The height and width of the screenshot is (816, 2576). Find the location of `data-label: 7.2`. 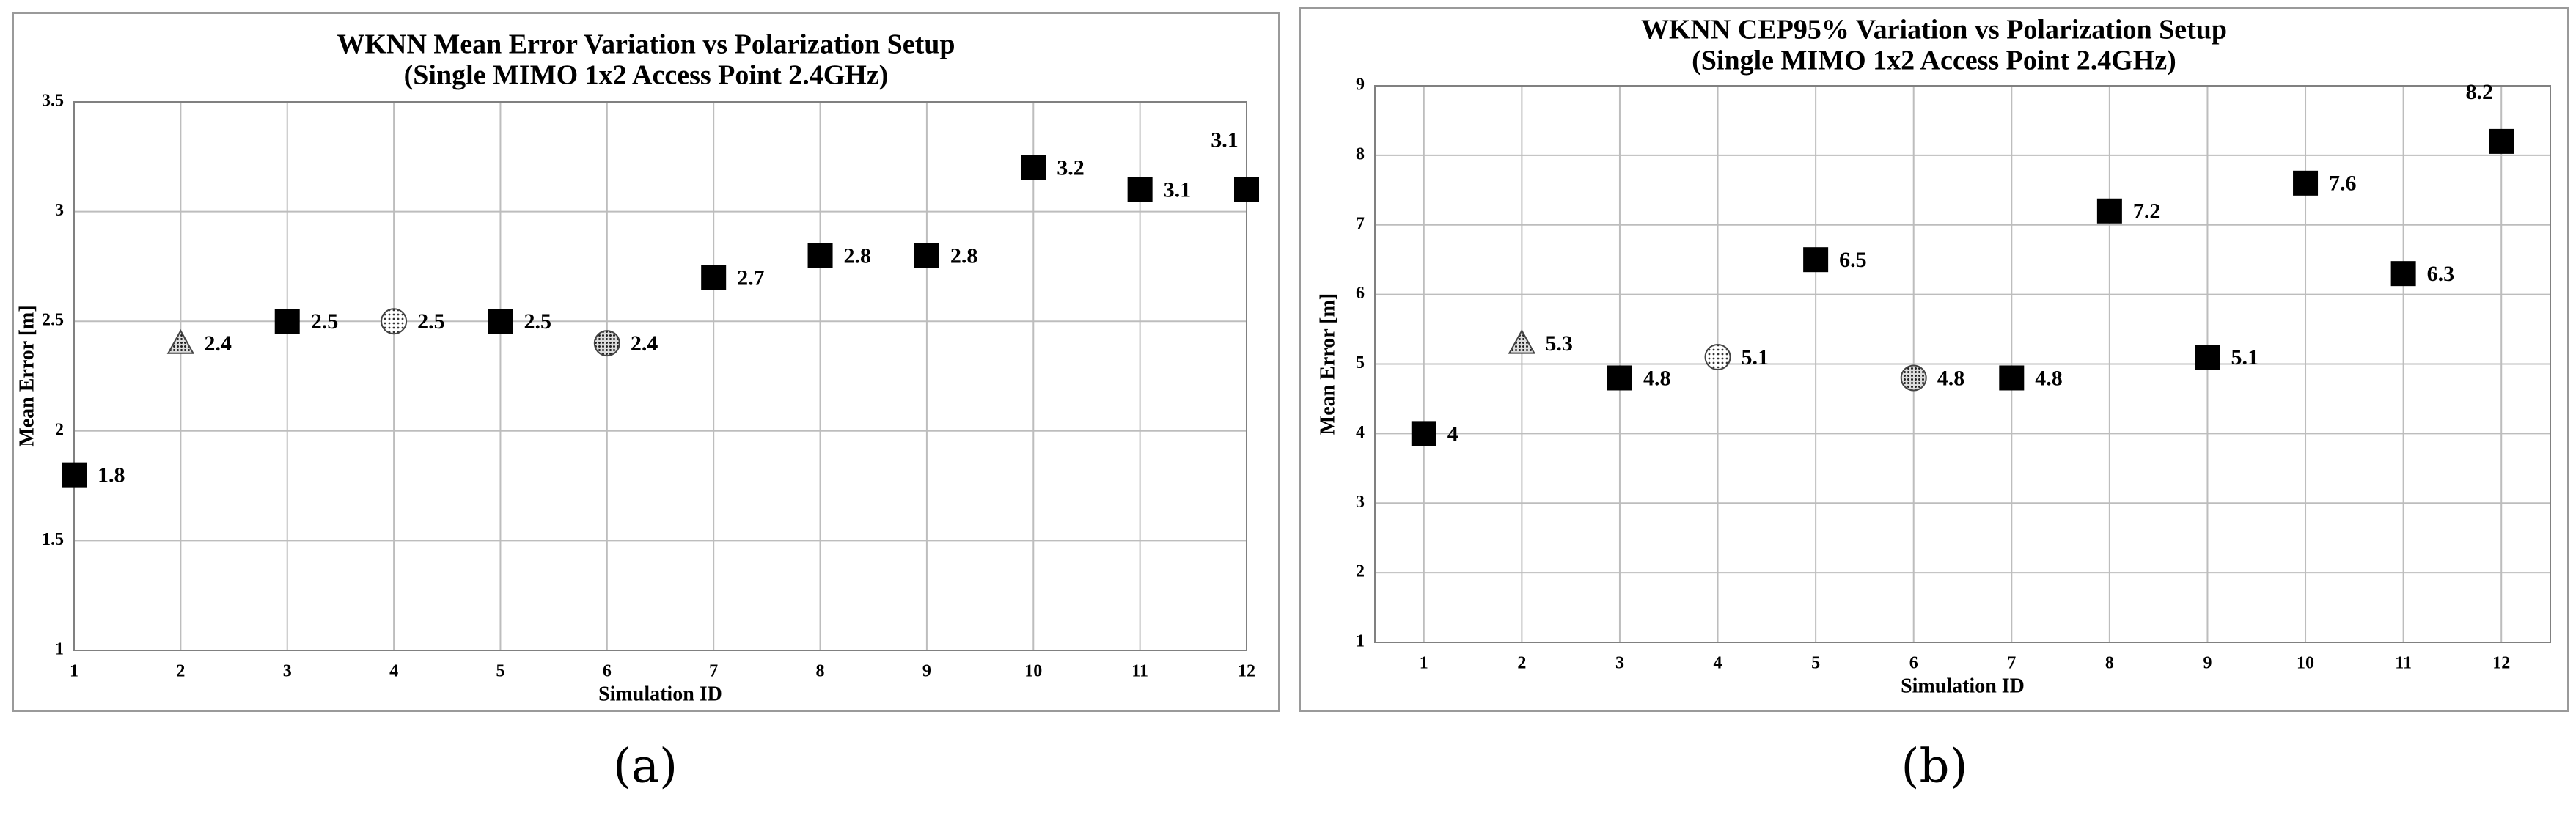

data-label: 7.2 is located at coordinates (2147, 211).